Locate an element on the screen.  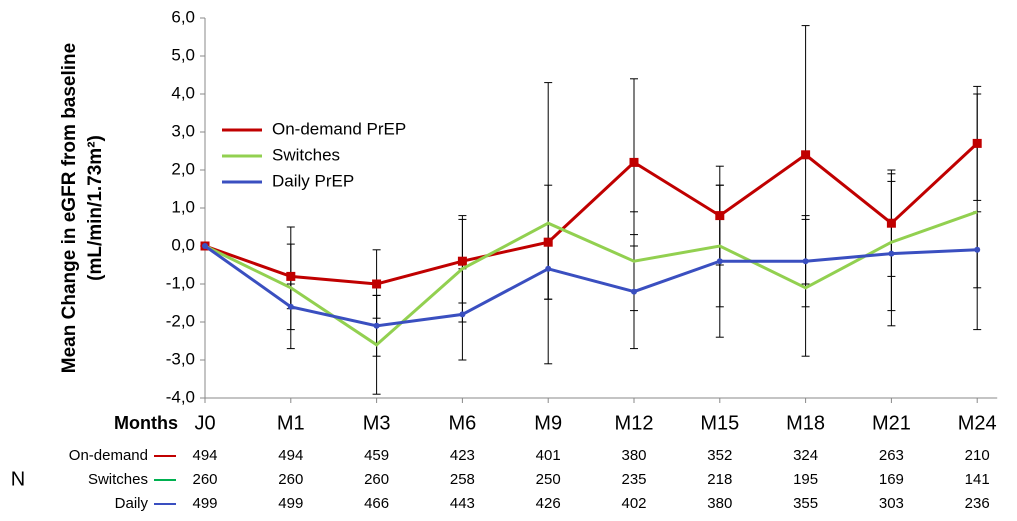
n-value: 169 is located at coordinates (891, 479).